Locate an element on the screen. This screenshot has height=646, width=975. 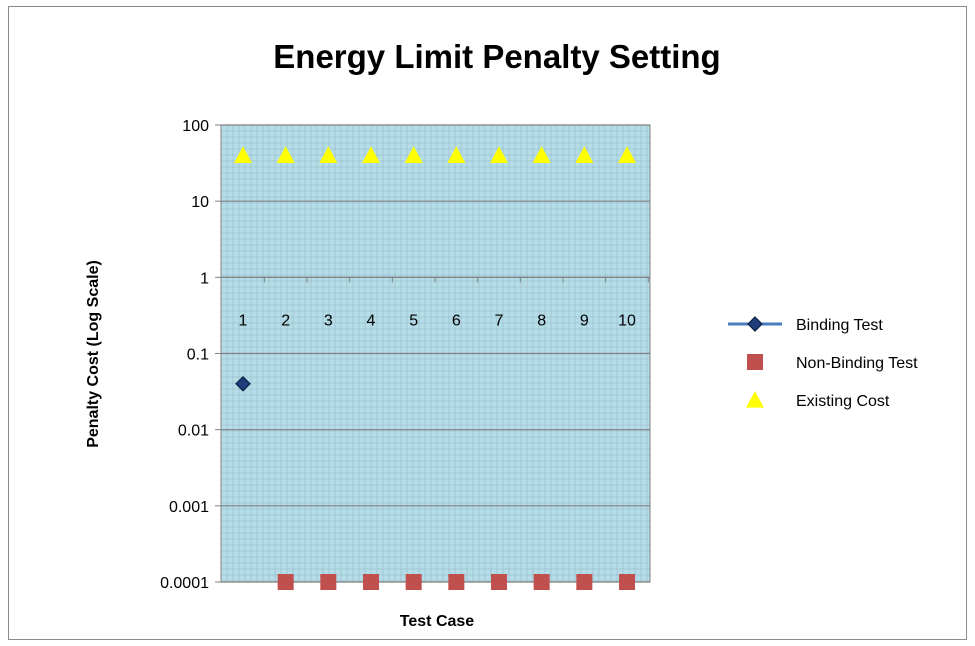
x-tick-label: 1 is located at coordinates (243, 320).